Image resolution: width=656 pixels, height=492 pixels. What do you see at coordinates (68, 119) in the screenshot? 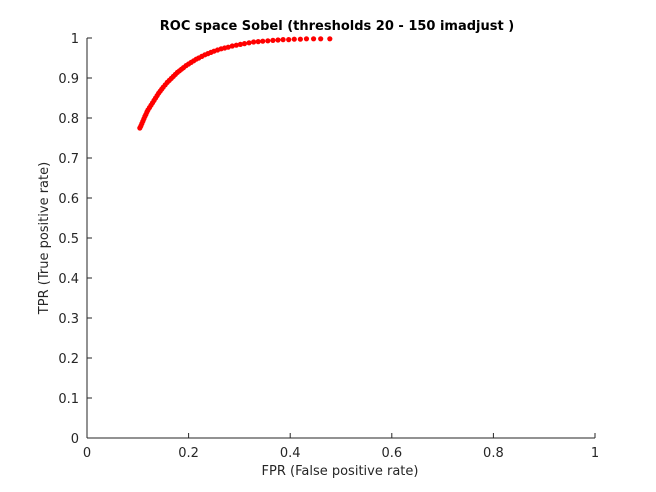
I see `y-tick-label: 0.8` at bounding box center [68, 119].